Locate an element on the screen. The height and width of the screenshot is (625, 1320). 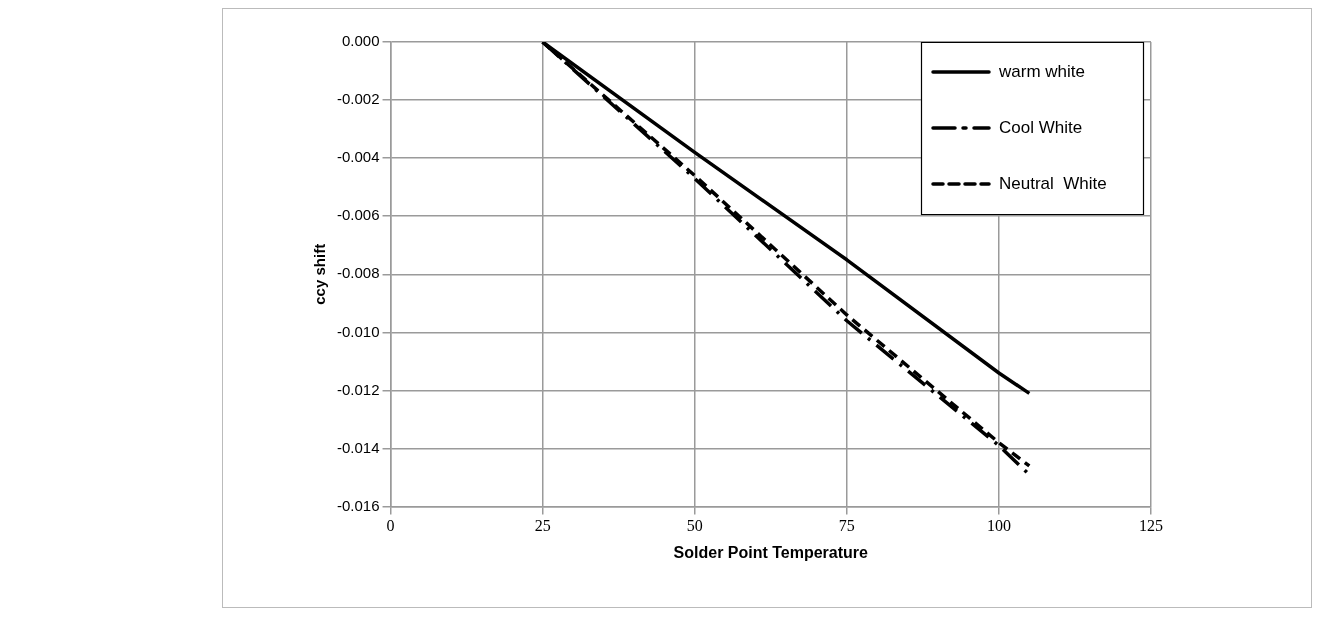
x-axis-title: Solder Point Temperature is located at coordinates (771, 552).